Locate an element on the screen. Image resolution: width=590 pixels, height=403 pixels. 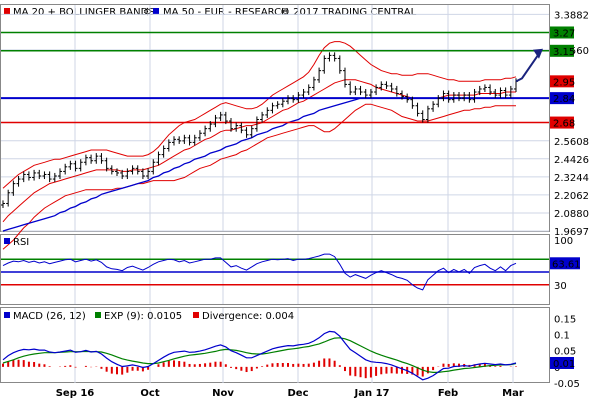
price-level-label-current: 2.95 is located at coordinates (562, 81).